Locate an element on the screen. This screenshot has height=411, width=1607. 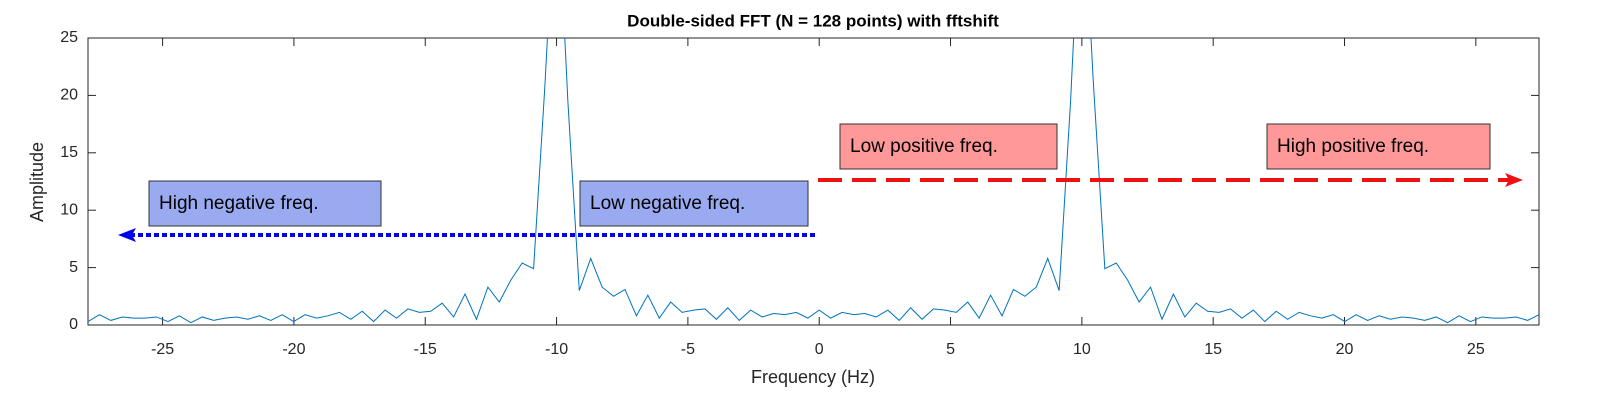
x-tick-label: -5 is located at coordinates (688, 349).